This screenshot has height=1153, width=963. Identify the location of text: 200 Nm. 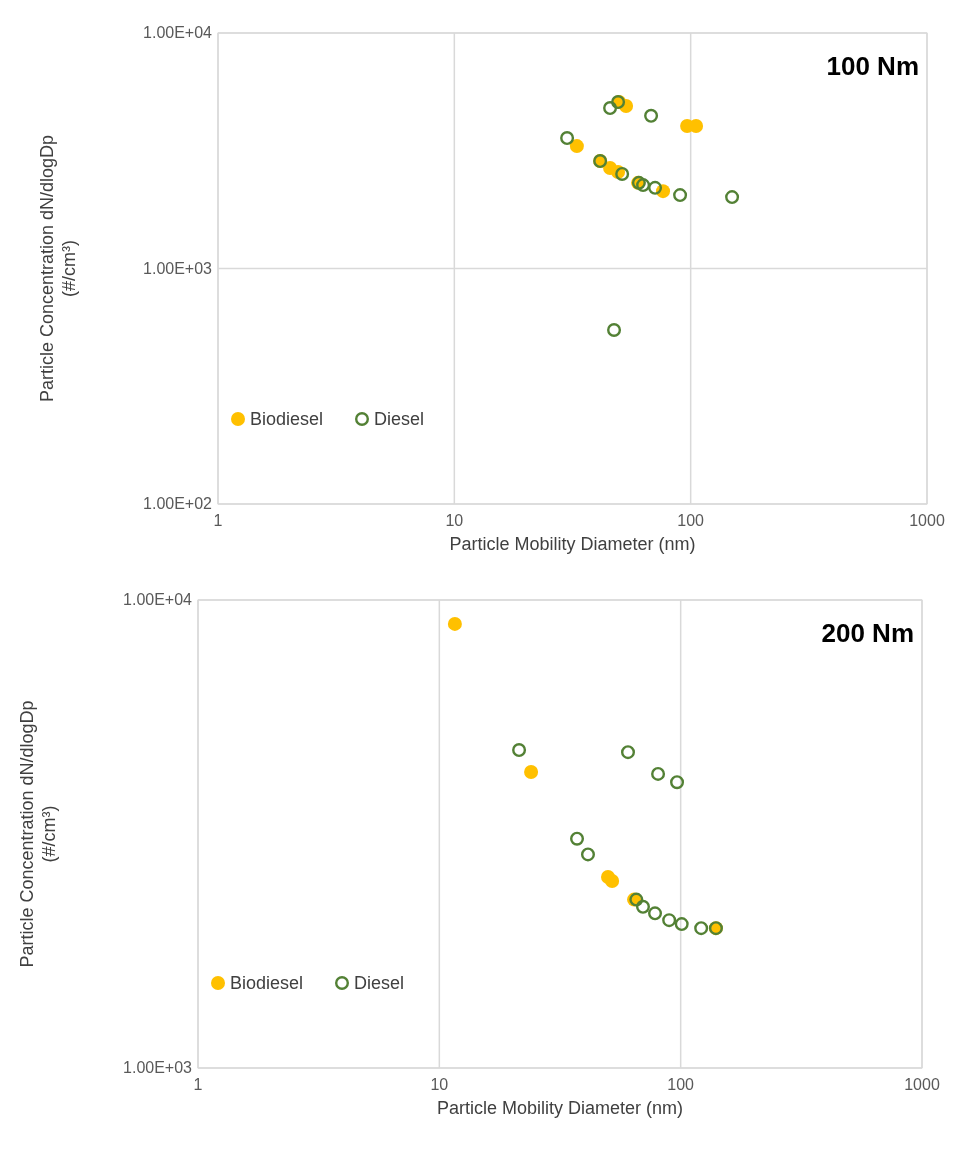
(867, 633).